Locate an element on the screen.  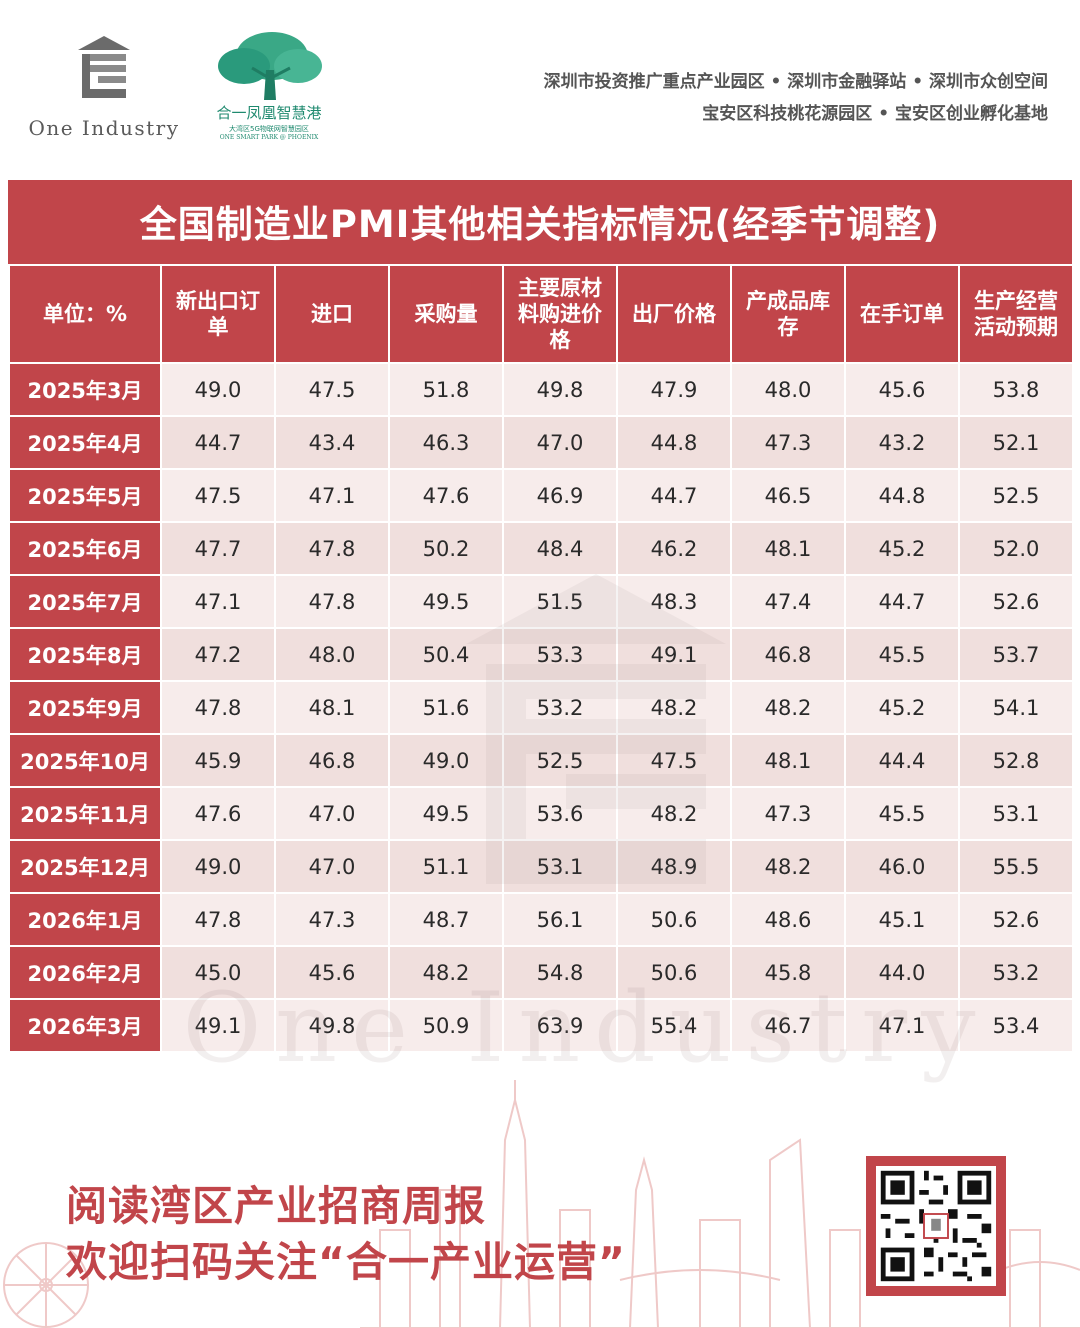
footer-call-to-action: 阅读湾区产业招商周报 欢迎扫码关注“合一产业运营” is located at coordinates (346, 1234).